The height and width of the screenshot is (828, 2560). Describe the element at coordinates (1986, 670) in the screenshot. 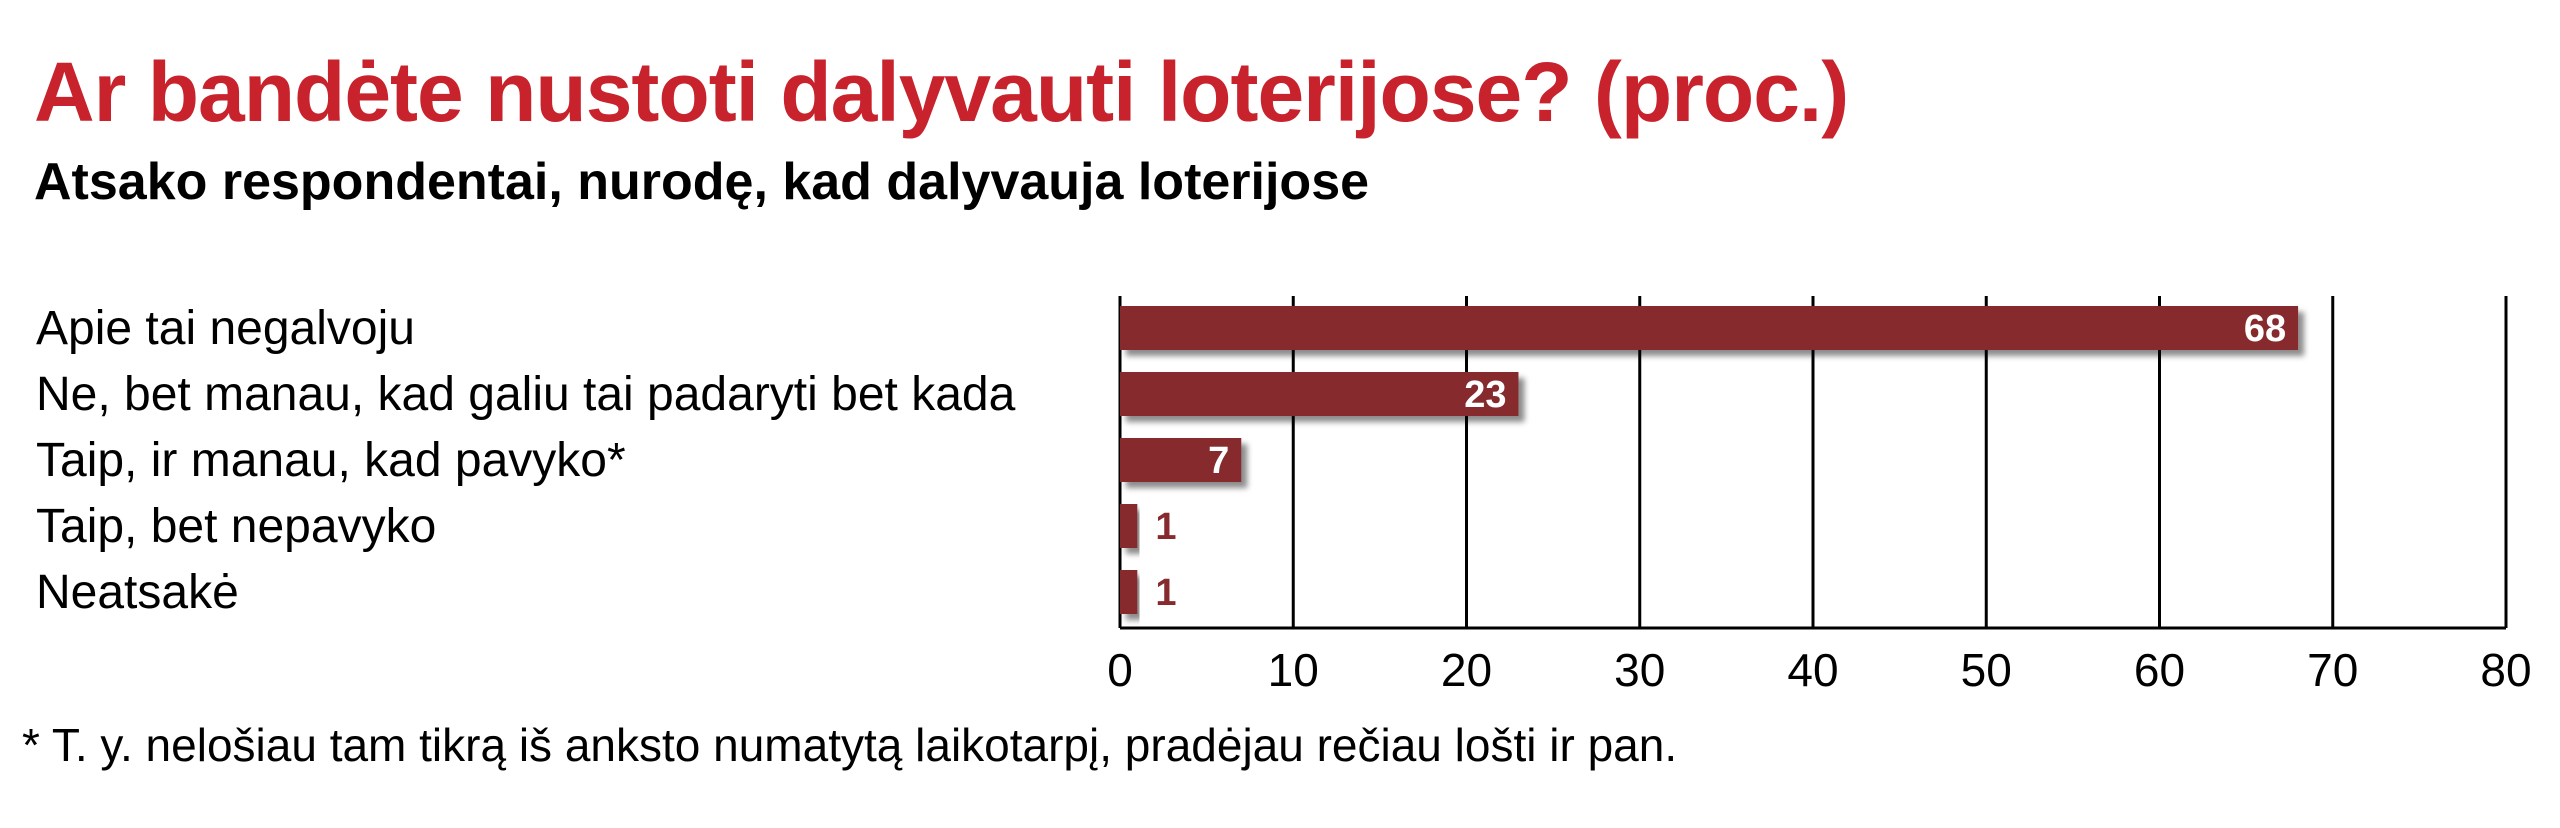

I see `x-tick-label-50: 50` at that location.